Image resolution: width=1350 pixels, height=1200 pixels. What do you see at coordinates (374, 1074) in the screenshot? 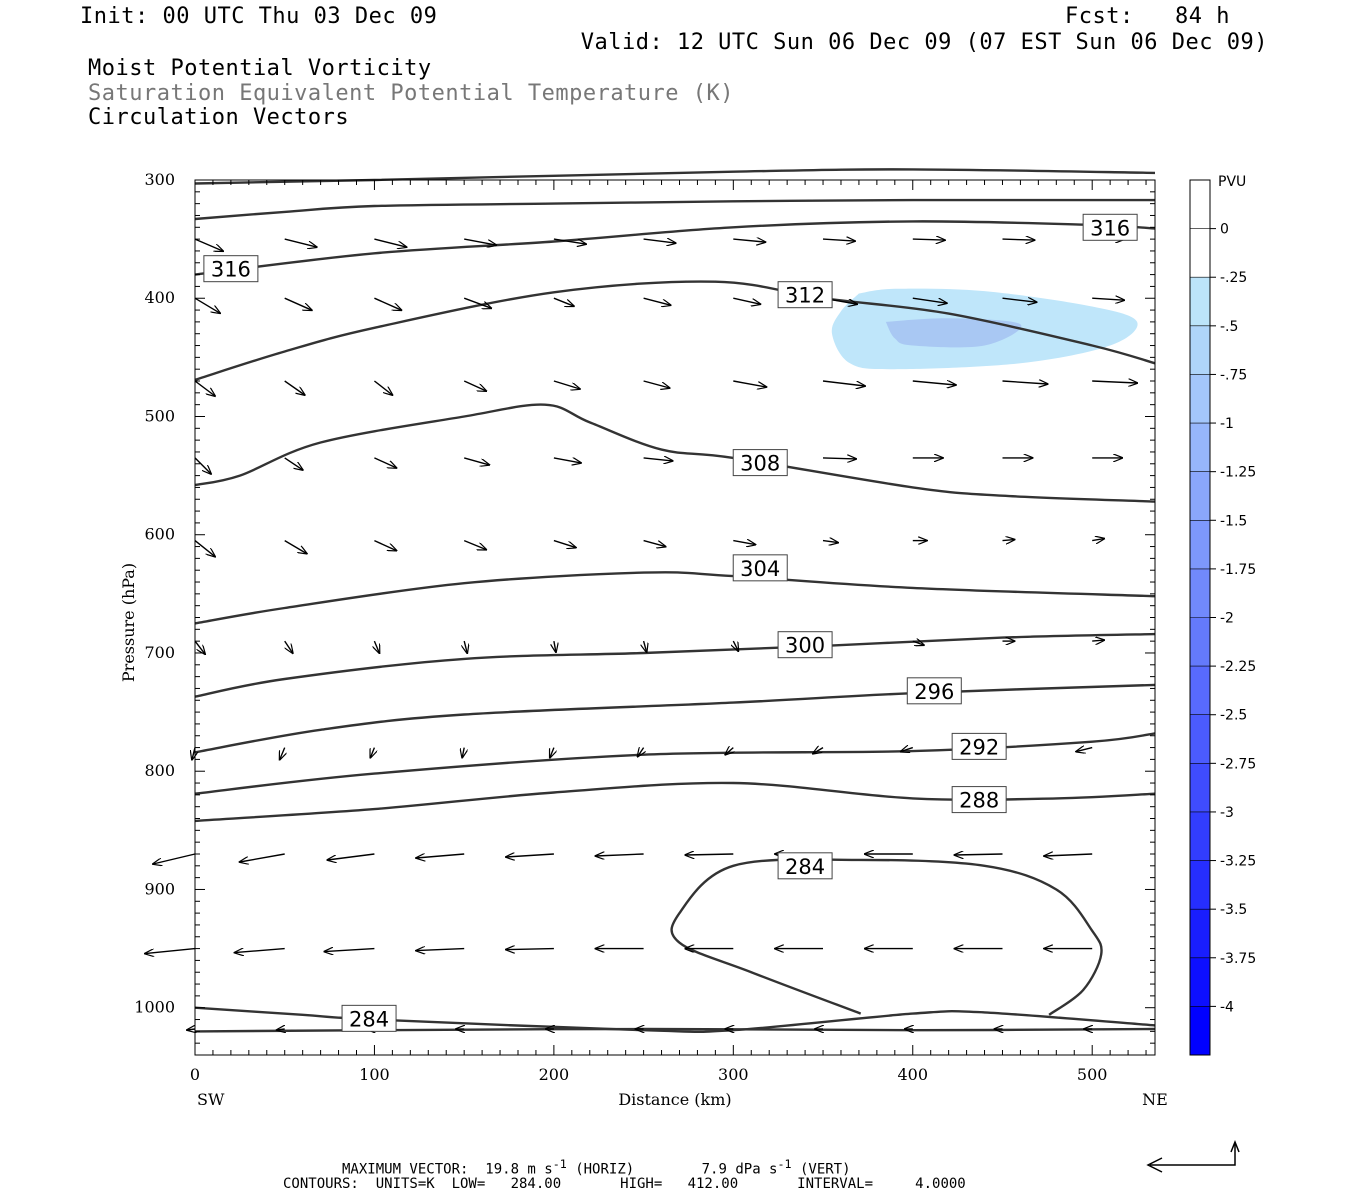
I see `x-tick-label: 100` at bounding box center [374, 1074].